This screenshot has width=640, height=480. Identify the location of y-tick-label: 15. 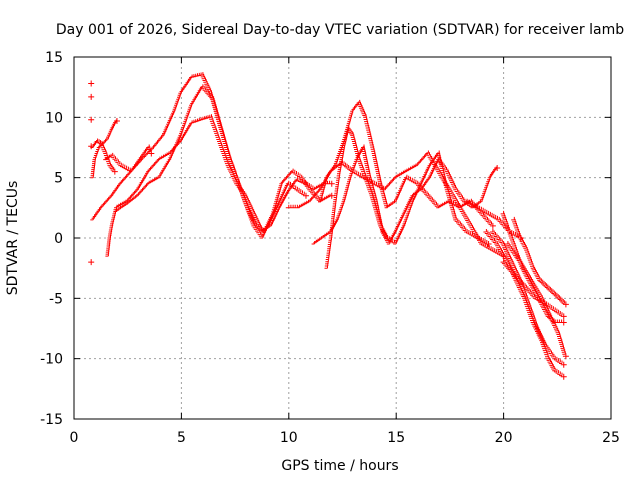
(54, 58).